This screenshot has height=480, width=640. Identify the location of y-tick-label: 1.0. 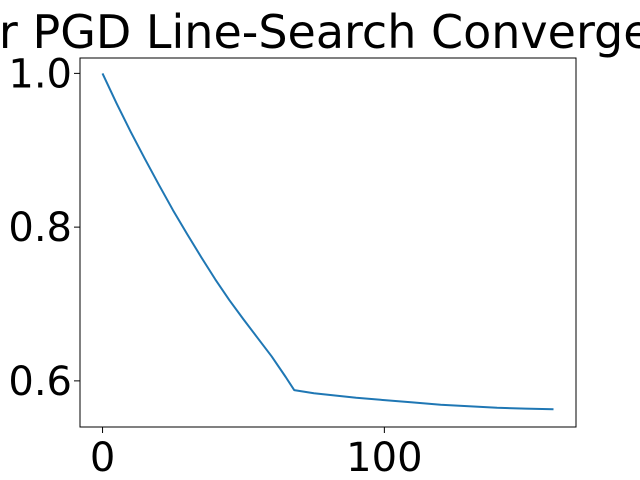
(40, 74).